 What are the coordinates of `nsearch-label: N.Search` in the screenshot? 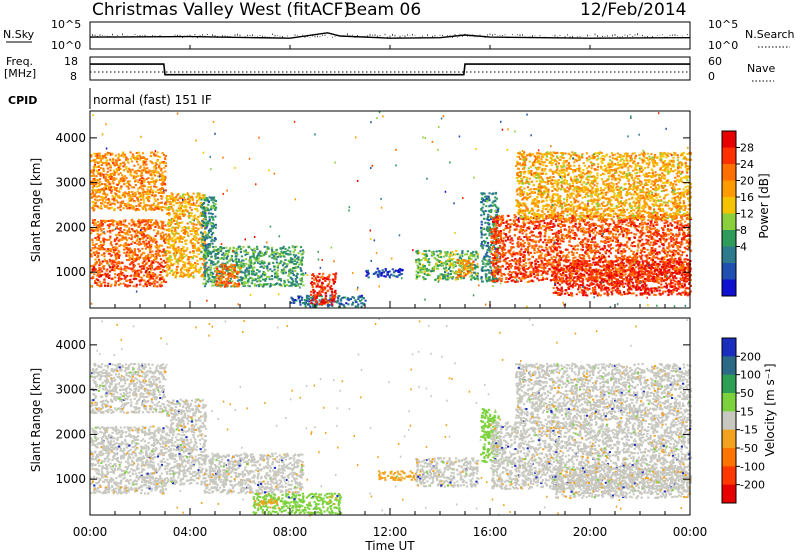 It's located at (770, 34).